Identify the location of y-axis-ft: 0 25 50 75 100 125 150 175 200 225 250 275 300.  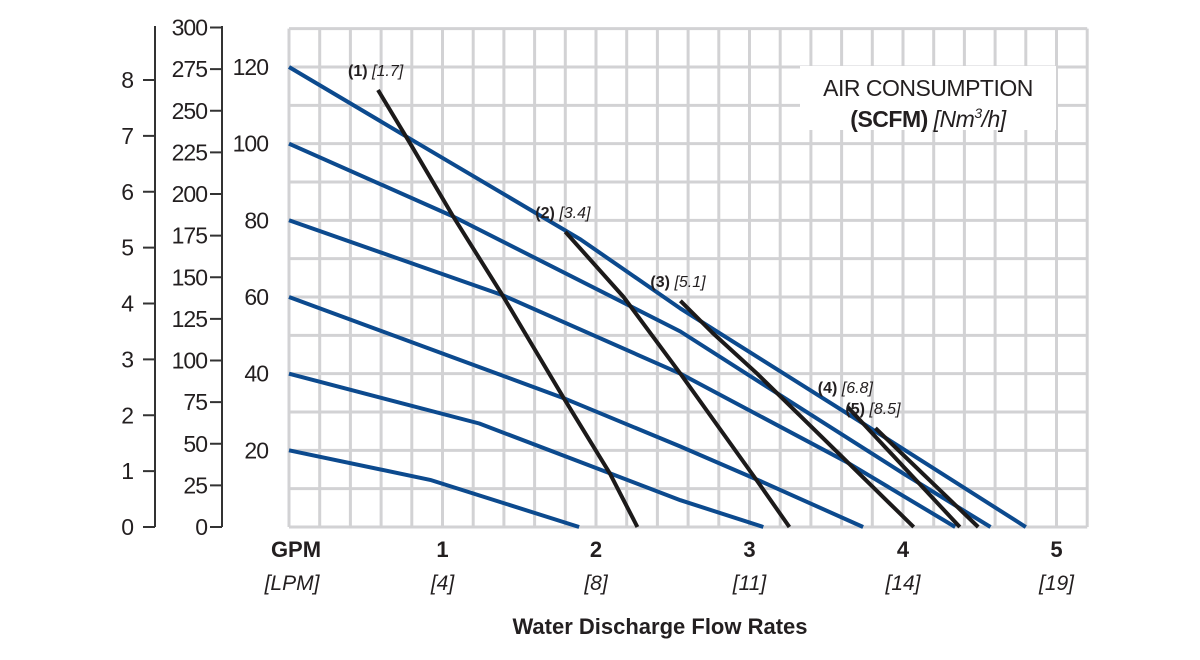
(197, 277).